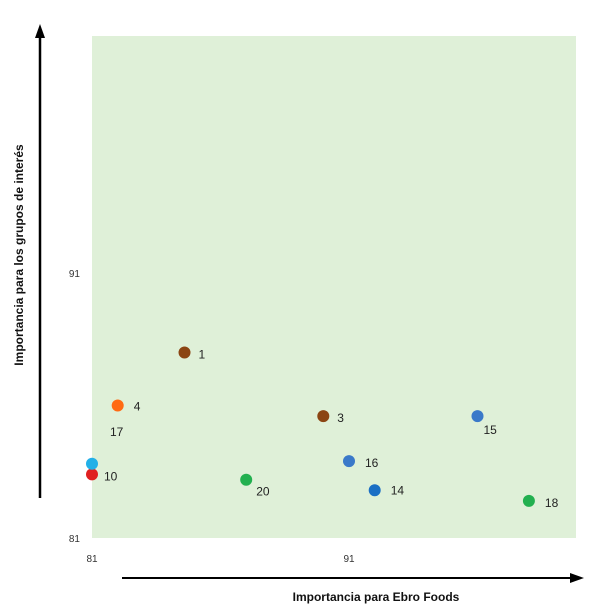 Image resolution: width=597 pixels, height=612 pixels. What do you see at coordinates (40, 31) in the screenshot?
I see `y-axis-arrowhead` at bounding box center [40, 31].